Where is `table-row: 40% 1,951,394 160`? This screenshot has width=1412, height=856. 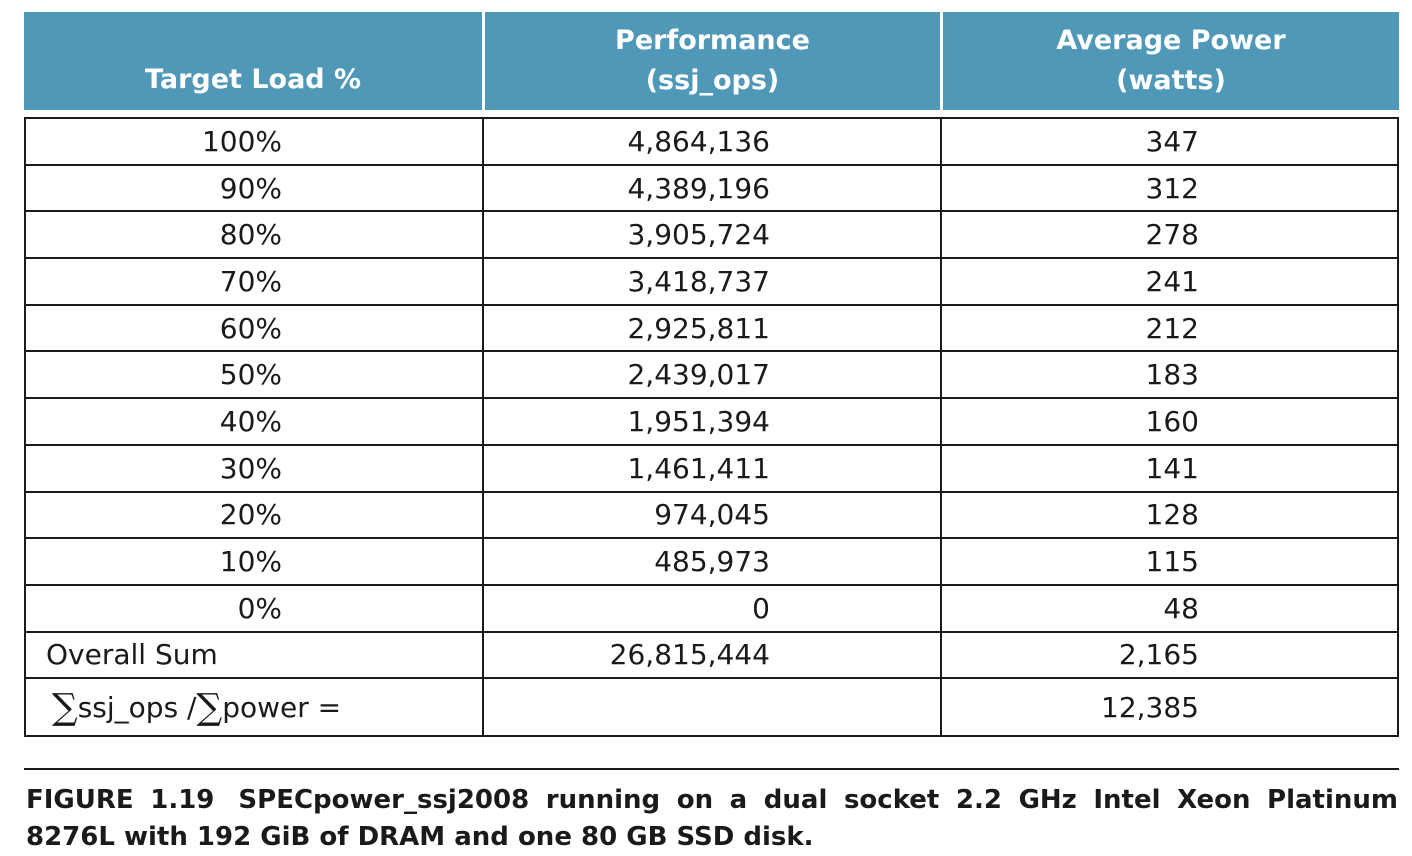
table-row: 40% 1,951,394 160 is located at coordinates (711, 422).